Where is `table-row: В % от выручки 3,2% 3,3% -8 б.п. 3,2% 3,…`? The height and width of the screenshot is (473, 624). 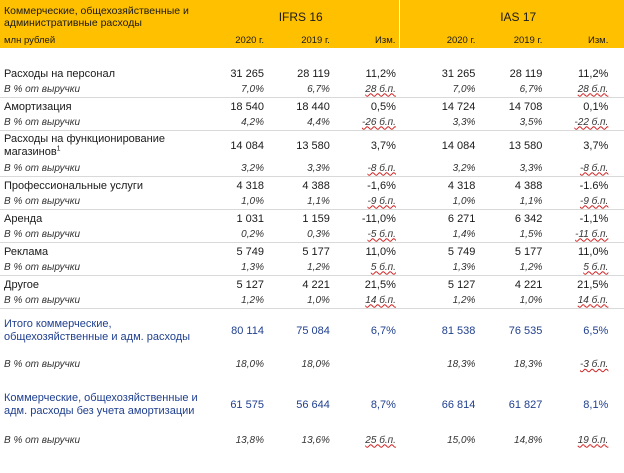 table-row: В % от выручки 3,2% 3,3% -8 б.п. 3,2% 3,… is located at coordinates (312, 169).